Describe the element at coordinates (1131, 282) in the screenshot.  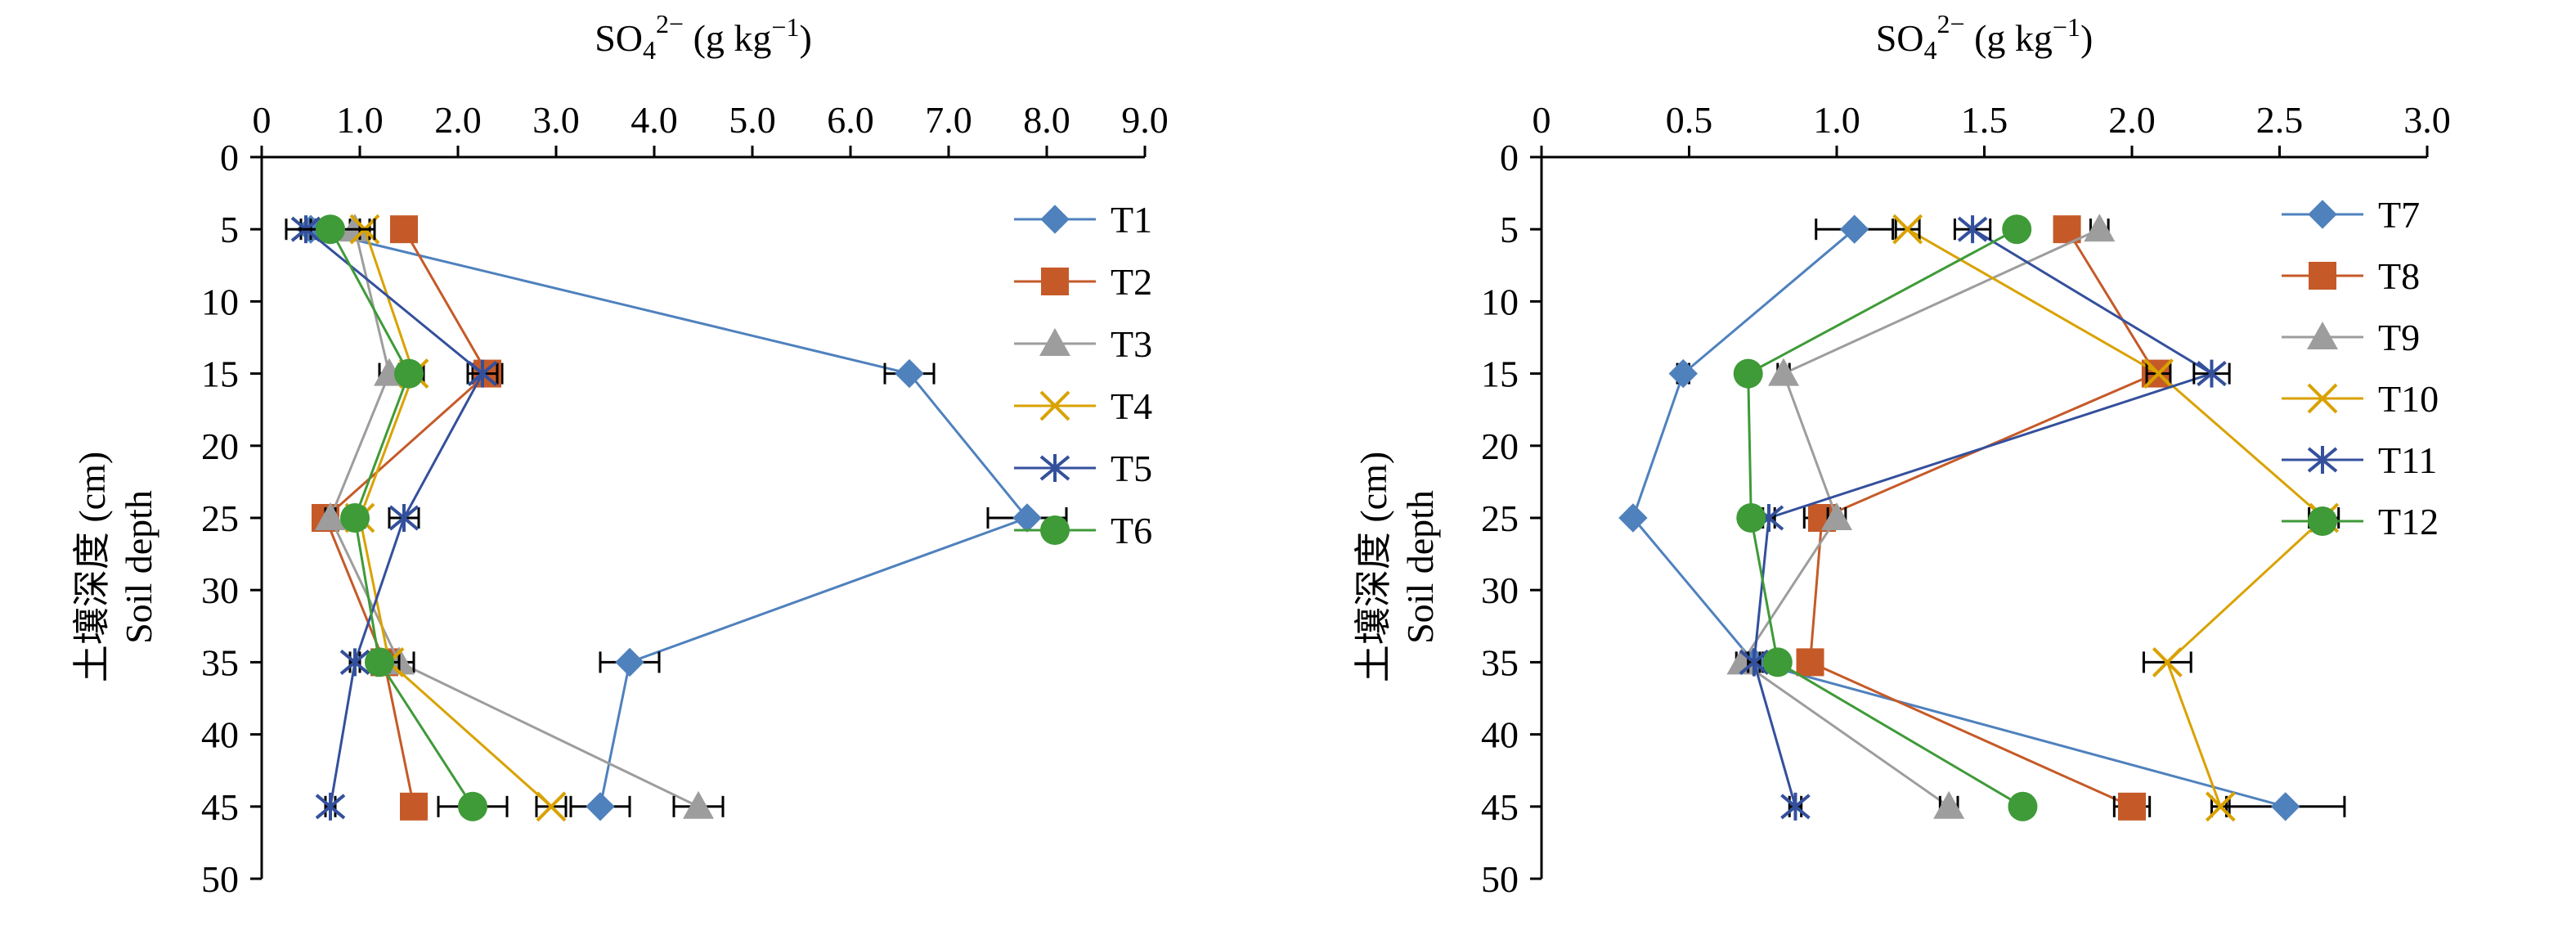
I see `legend-label: T2` at that location.